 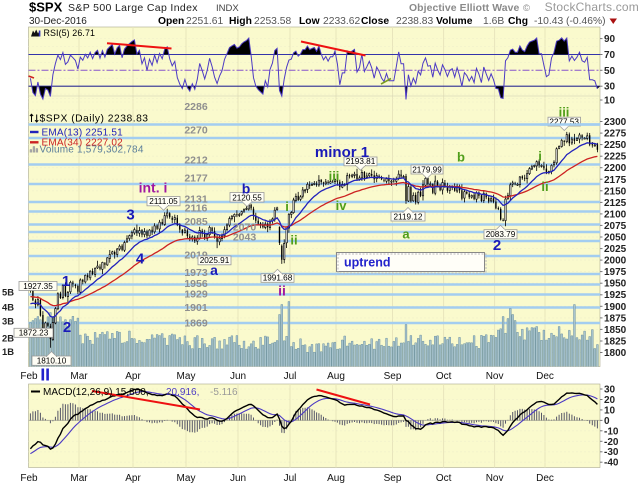 What do you see at coordinates (133, 478) in the screenshot?
I see `svg-text: Apr` at bounding box center [133, 478].